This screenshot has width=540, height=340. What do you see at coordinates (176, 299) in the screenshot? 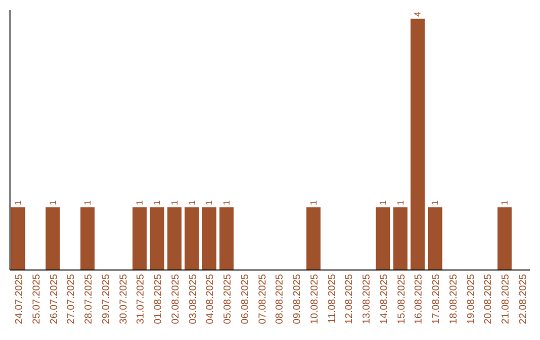
I see `x-tick-label: 02.08.2025` at bounding box center [176, 299].